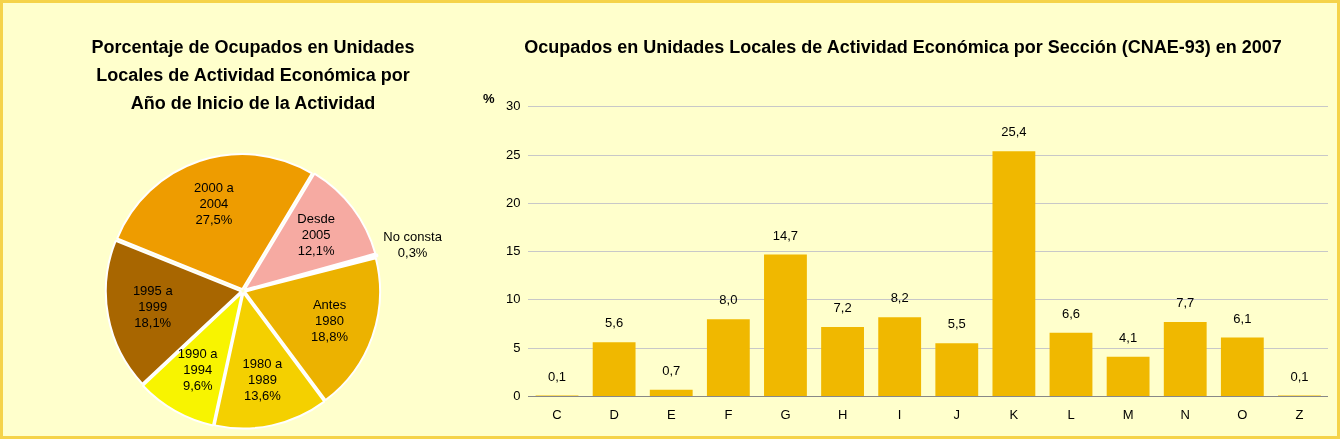 The width and height of the screenshot is (1340, 439). Describe the element at coordinates (671, 370) in the screenshot. I see `data-label: 0,7` at that location.